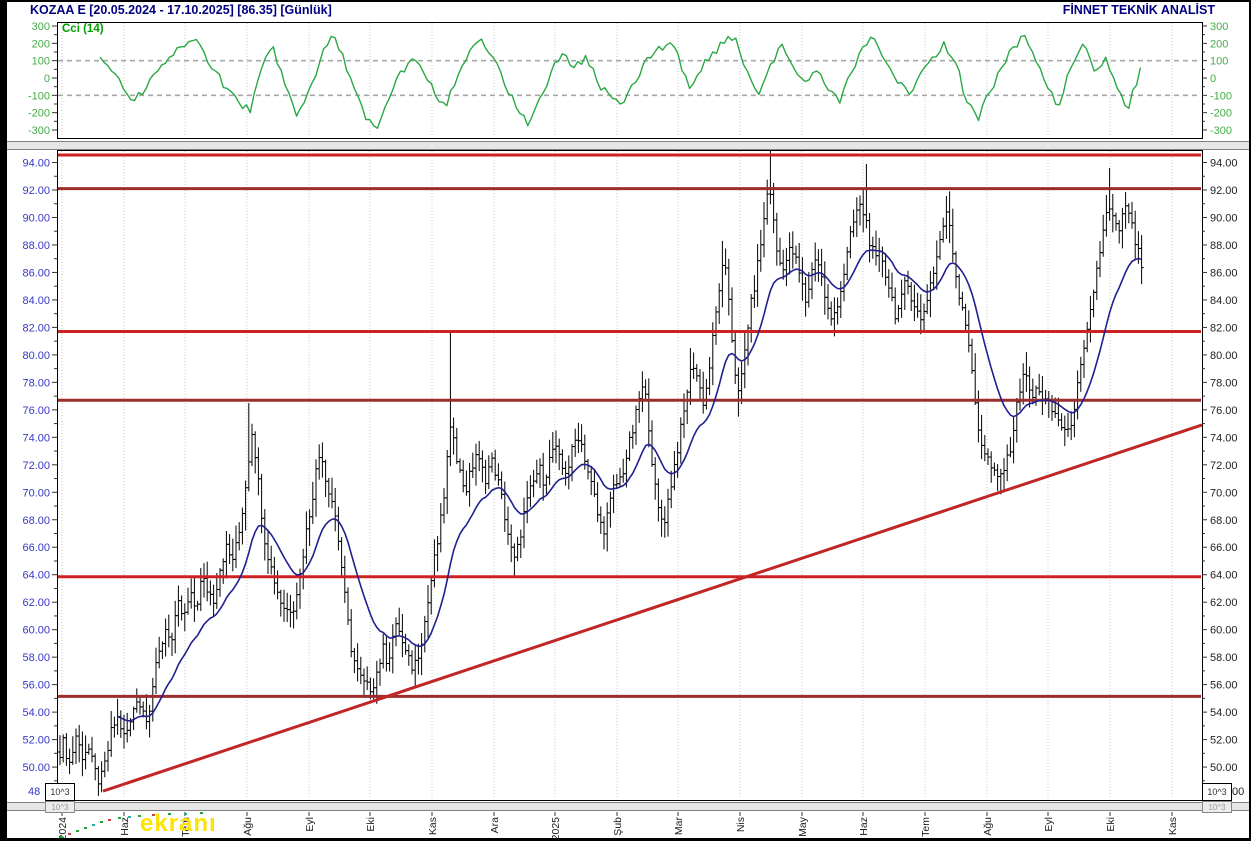 This screenshot has width=1251, height=841. What do you see at coordinates (495, 825) in the screenshot?
I see `svg-text: Ara` at bounding box center [495, 825].